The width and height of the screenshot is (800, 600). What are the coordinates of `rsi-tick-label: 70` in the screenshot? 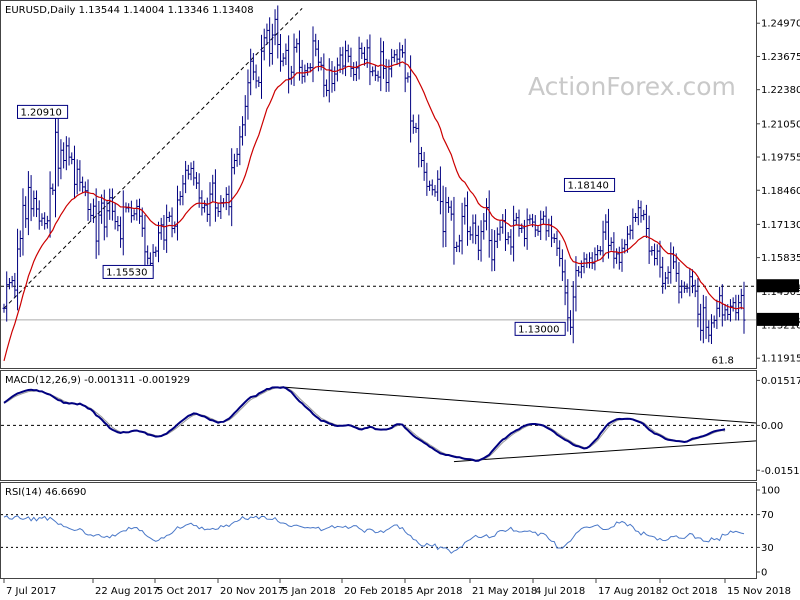 It's located at (767, 515).